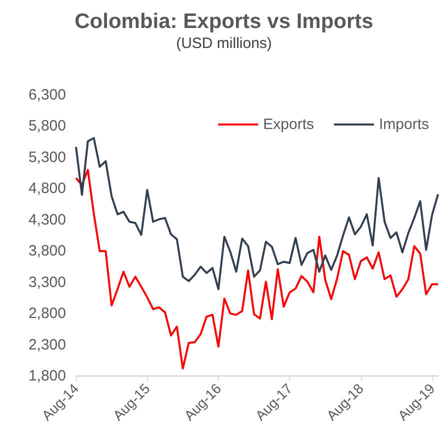  What do you see at coordinates (47, 345) in the screenshot?
I see `y-tick-label: 2,300` at bounding box center [47, 345].